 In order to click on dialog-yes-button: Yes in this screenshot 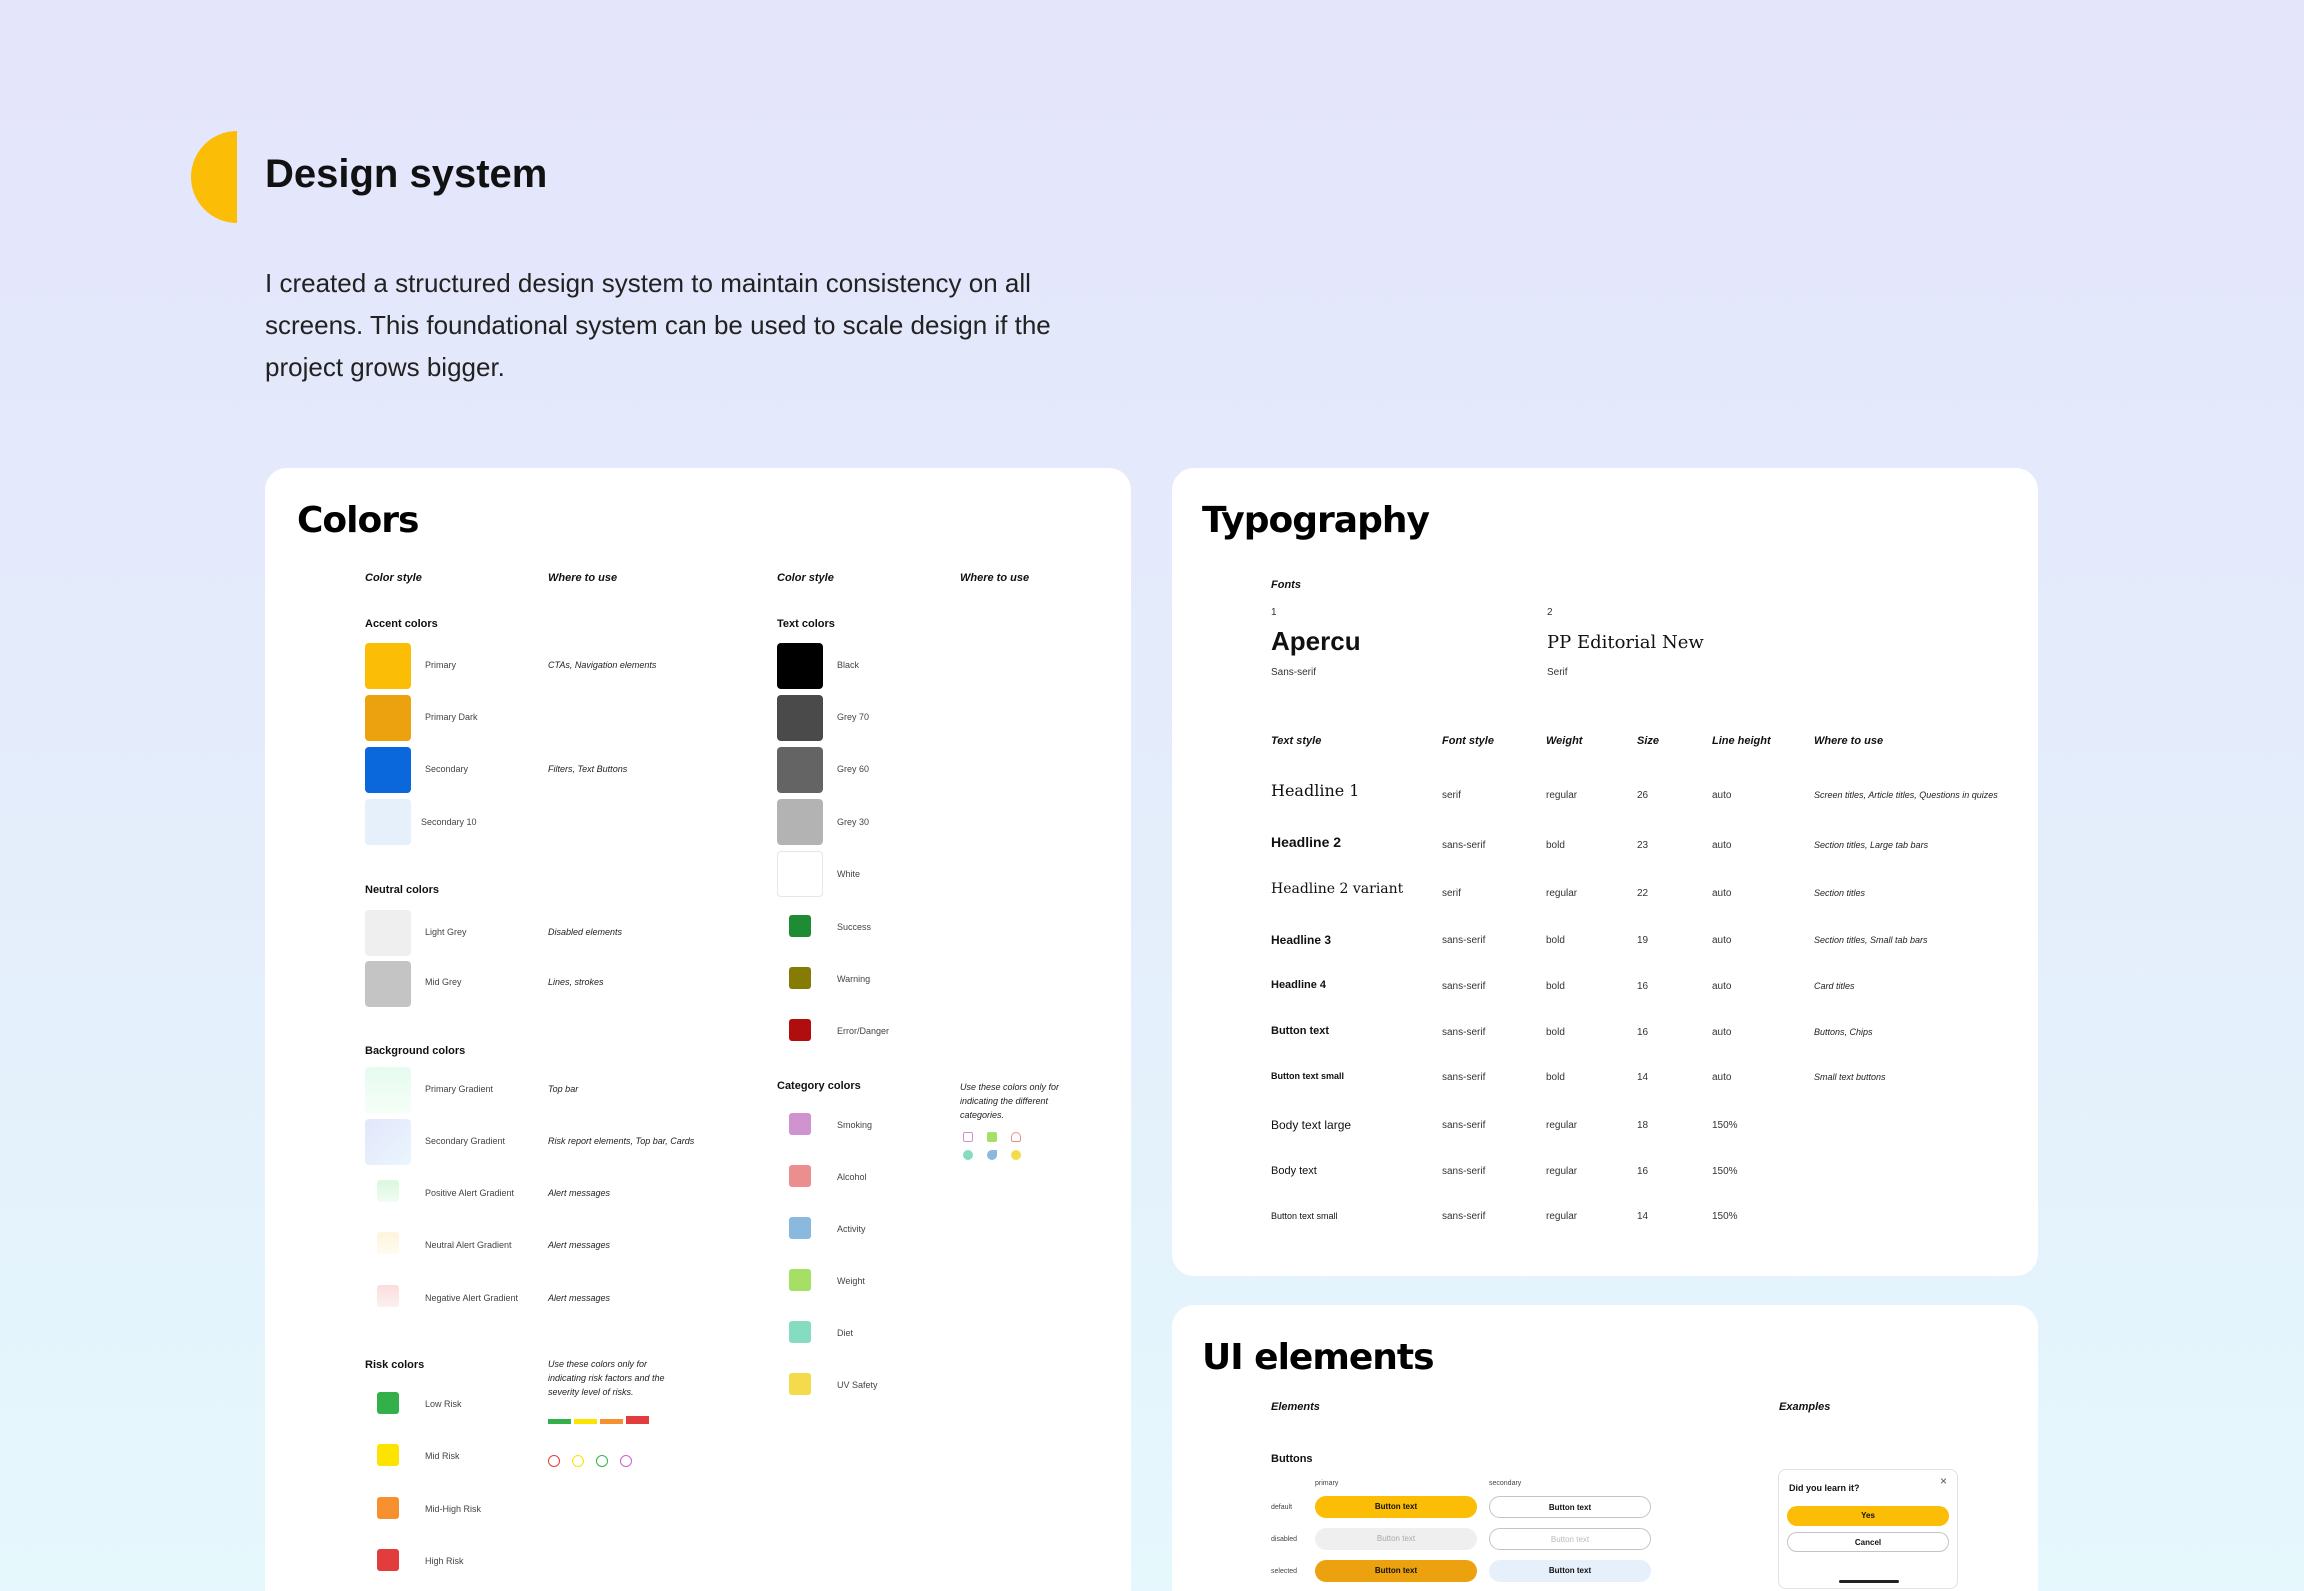, I will do `click(1868, 1516)`.